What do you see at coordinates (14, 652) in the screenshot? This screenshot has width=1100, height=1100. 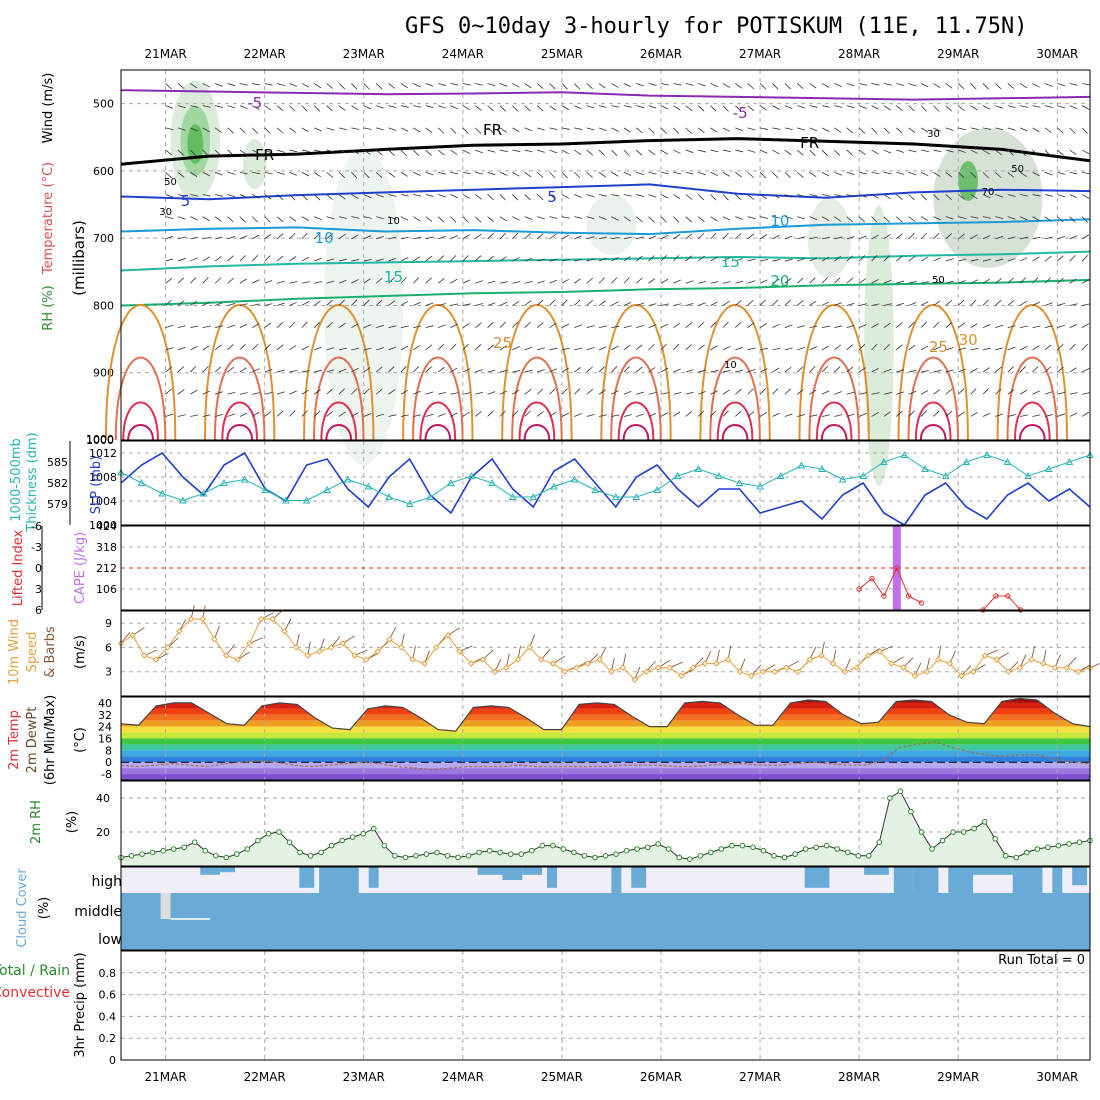 I see `wind-axis-title-a: 10m Wind` at bounding box center [14, 652].